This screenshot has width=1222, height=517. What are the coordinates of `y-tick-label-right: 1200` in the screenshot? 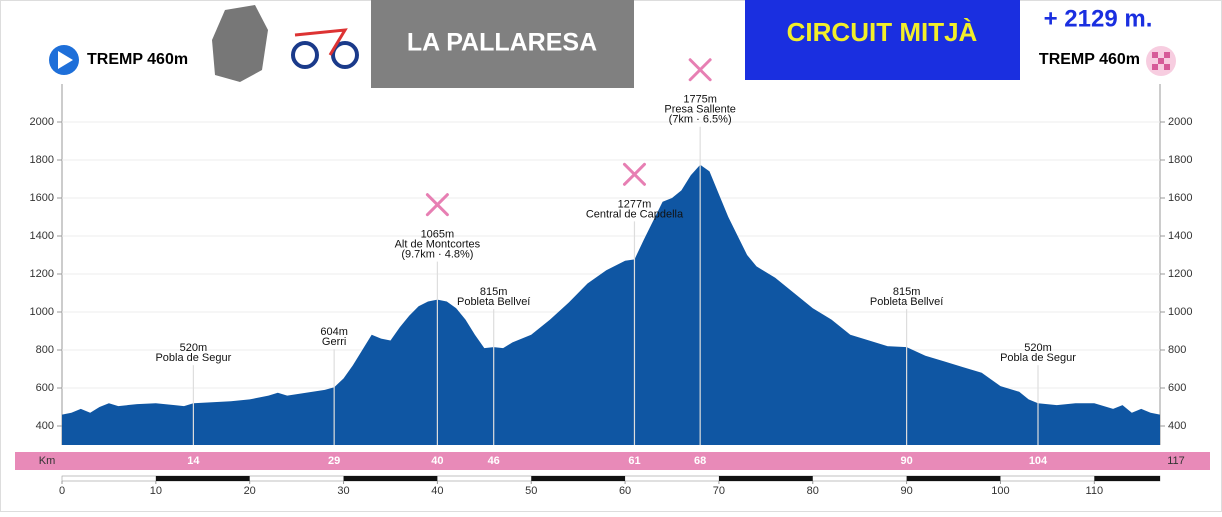 It's located at (1180, 274).